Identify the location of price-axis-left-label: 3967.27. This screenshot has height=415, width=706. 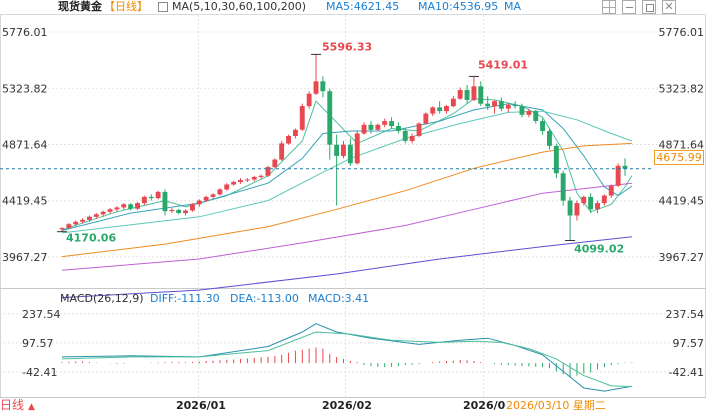
(25, 257).